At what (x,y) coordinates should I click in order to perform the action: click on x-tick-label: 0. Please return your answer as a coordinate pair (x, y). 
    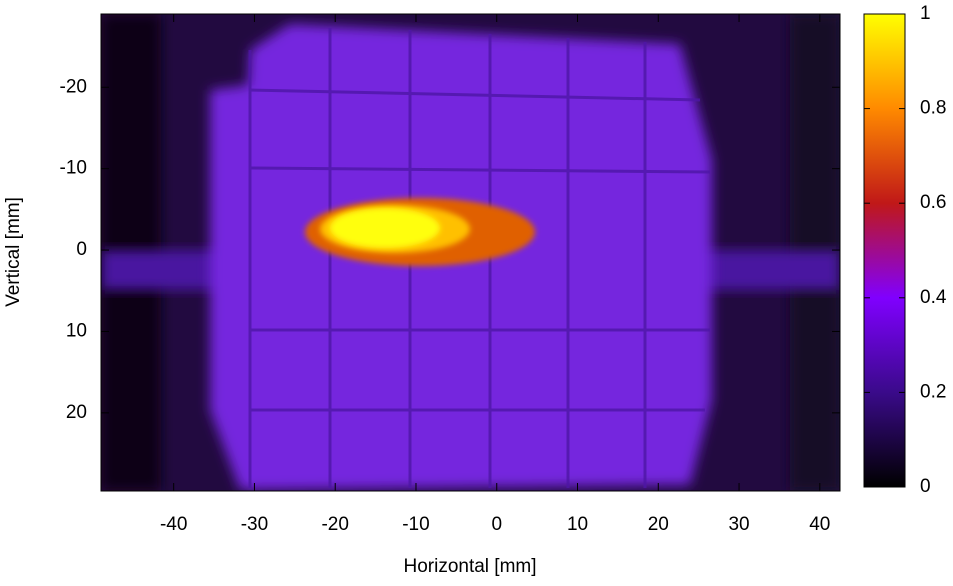
    Looking at the image, I should click on (496, 524).